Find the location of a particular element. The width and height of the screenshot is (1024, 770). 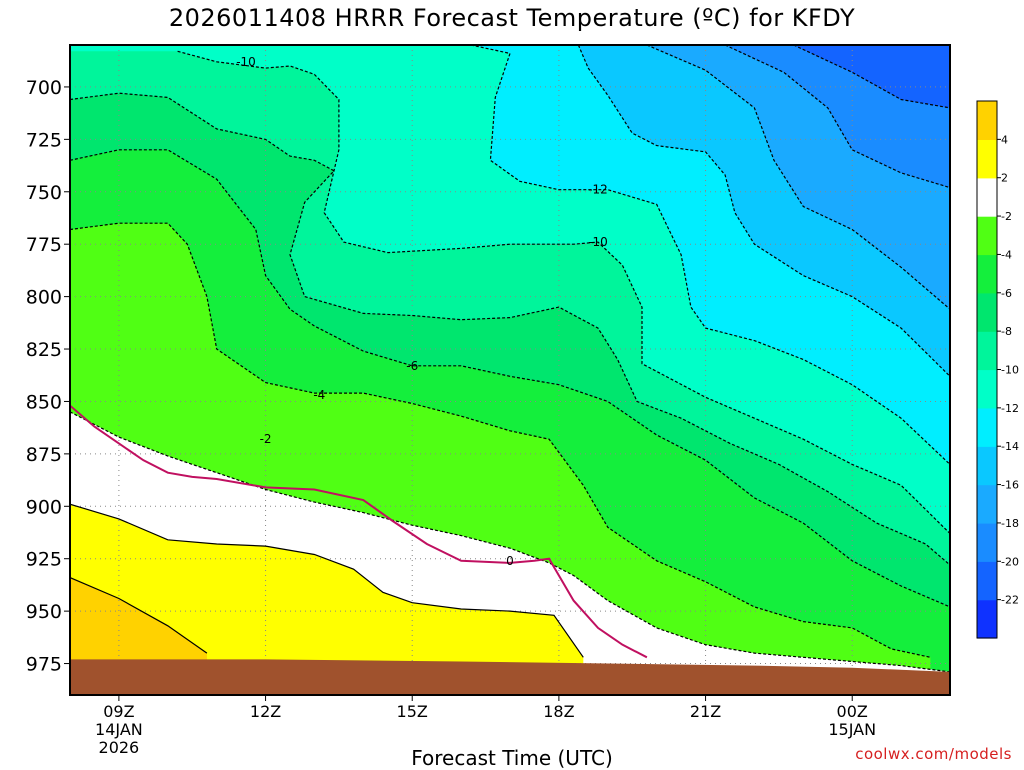

x-tick-label: 00Z is located at coordinates (852, 711).